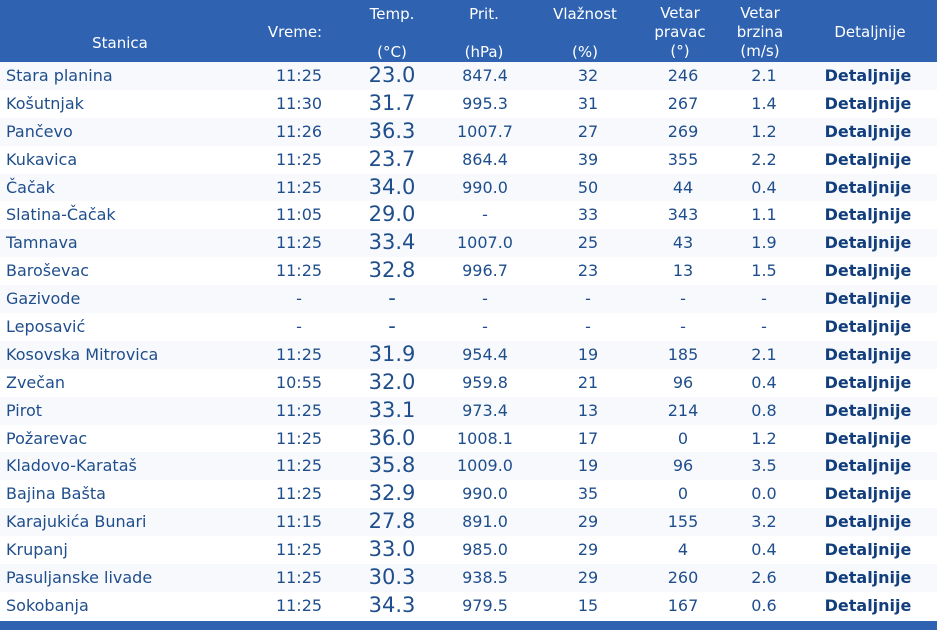 The image size is (940, 630). I want to click on wind-speed: -, so click(764, 299).